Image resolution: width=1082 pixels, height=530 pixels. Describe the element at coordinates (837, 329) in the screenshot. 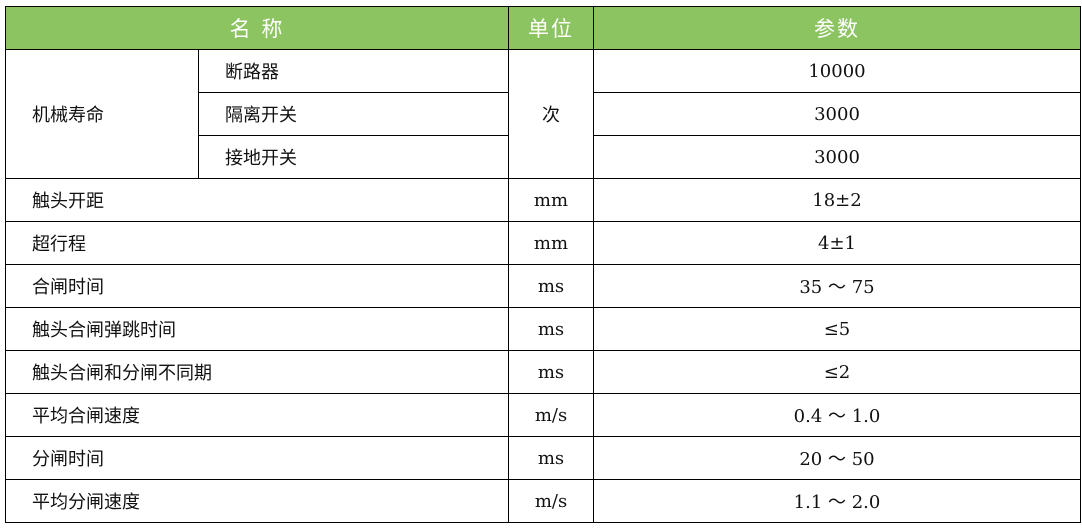

I see `cell-value: ≤5` at that location.